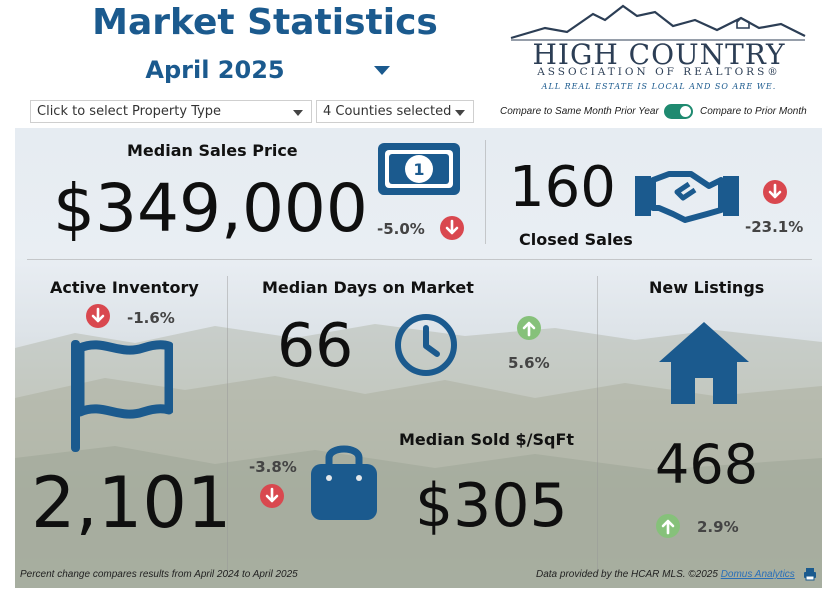 The width and height of the screenshot is (834, 600). I want to click on money-icon: 1, so click(419, 169).